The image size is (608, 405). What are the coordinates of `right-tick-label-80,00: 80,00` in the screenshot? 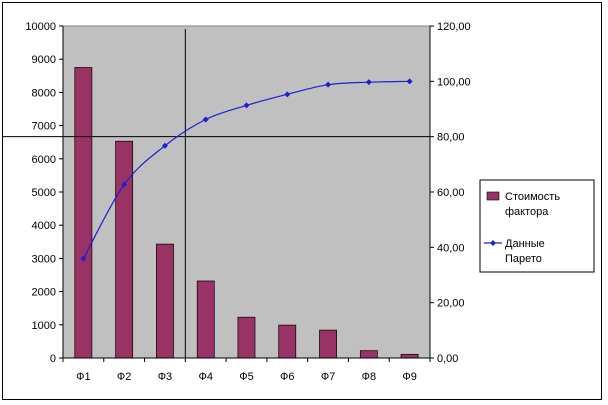 It's located at (451, 138).